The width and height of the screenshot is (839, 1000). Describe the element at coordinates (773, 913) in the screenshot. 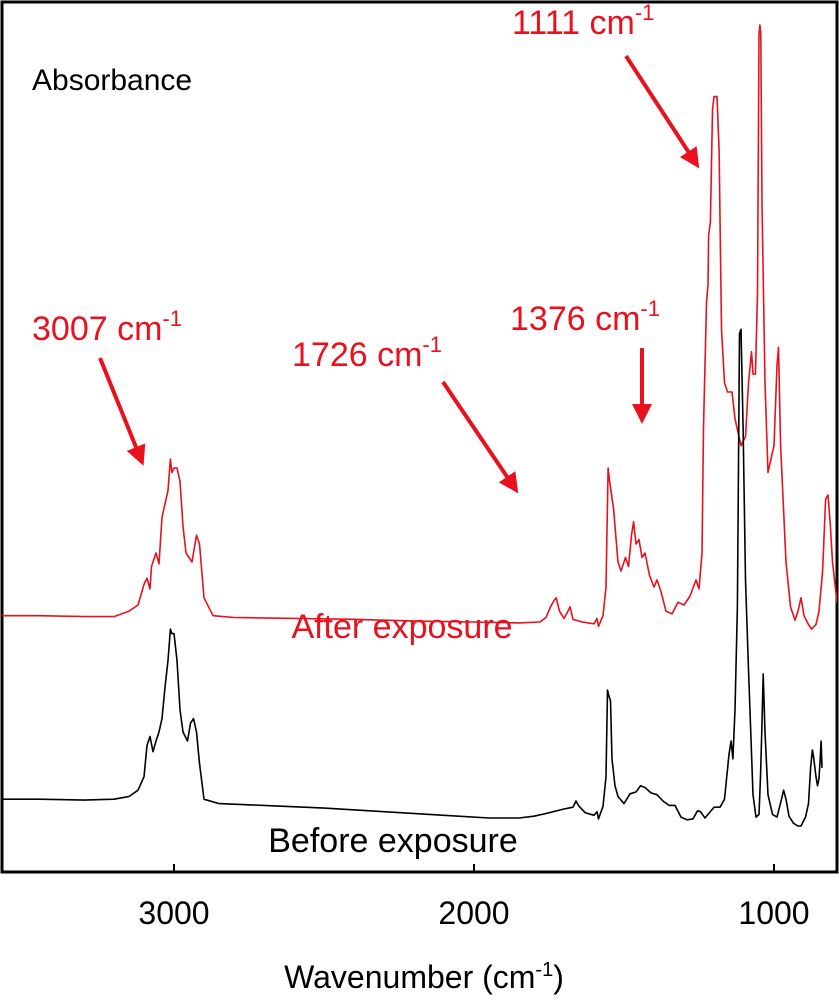

I see `x-tick-label-1000: 1000` at that location.